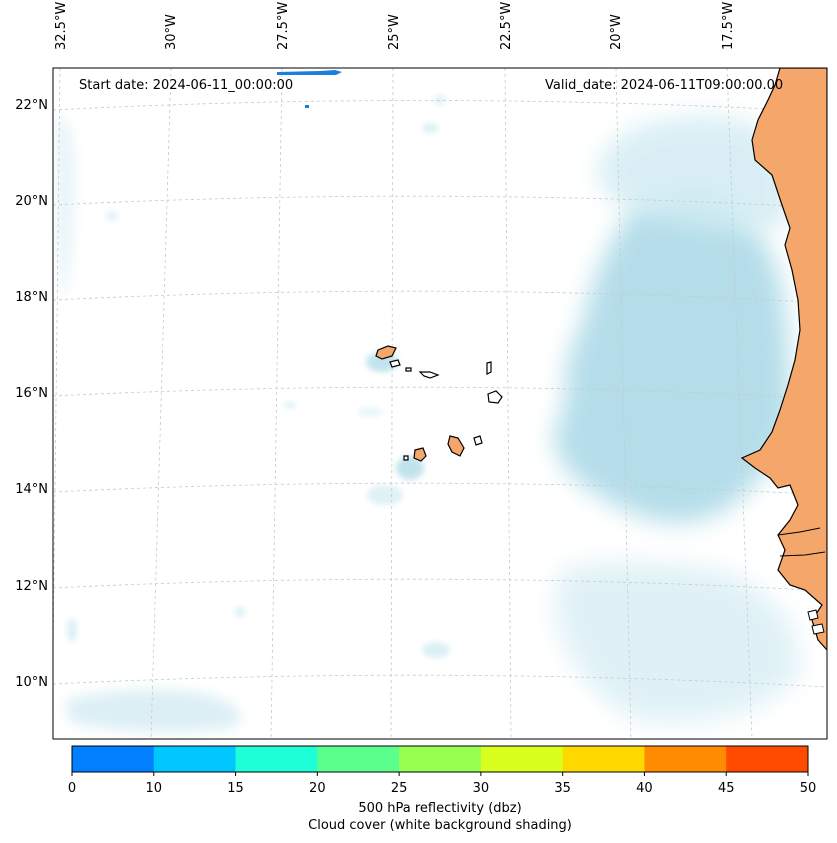 This screenshot has width=837, height=843. What do you see at coordinates (695, 174) in the screenshot?
I see `cloud-mass-north` at bounding box center [695, 174].